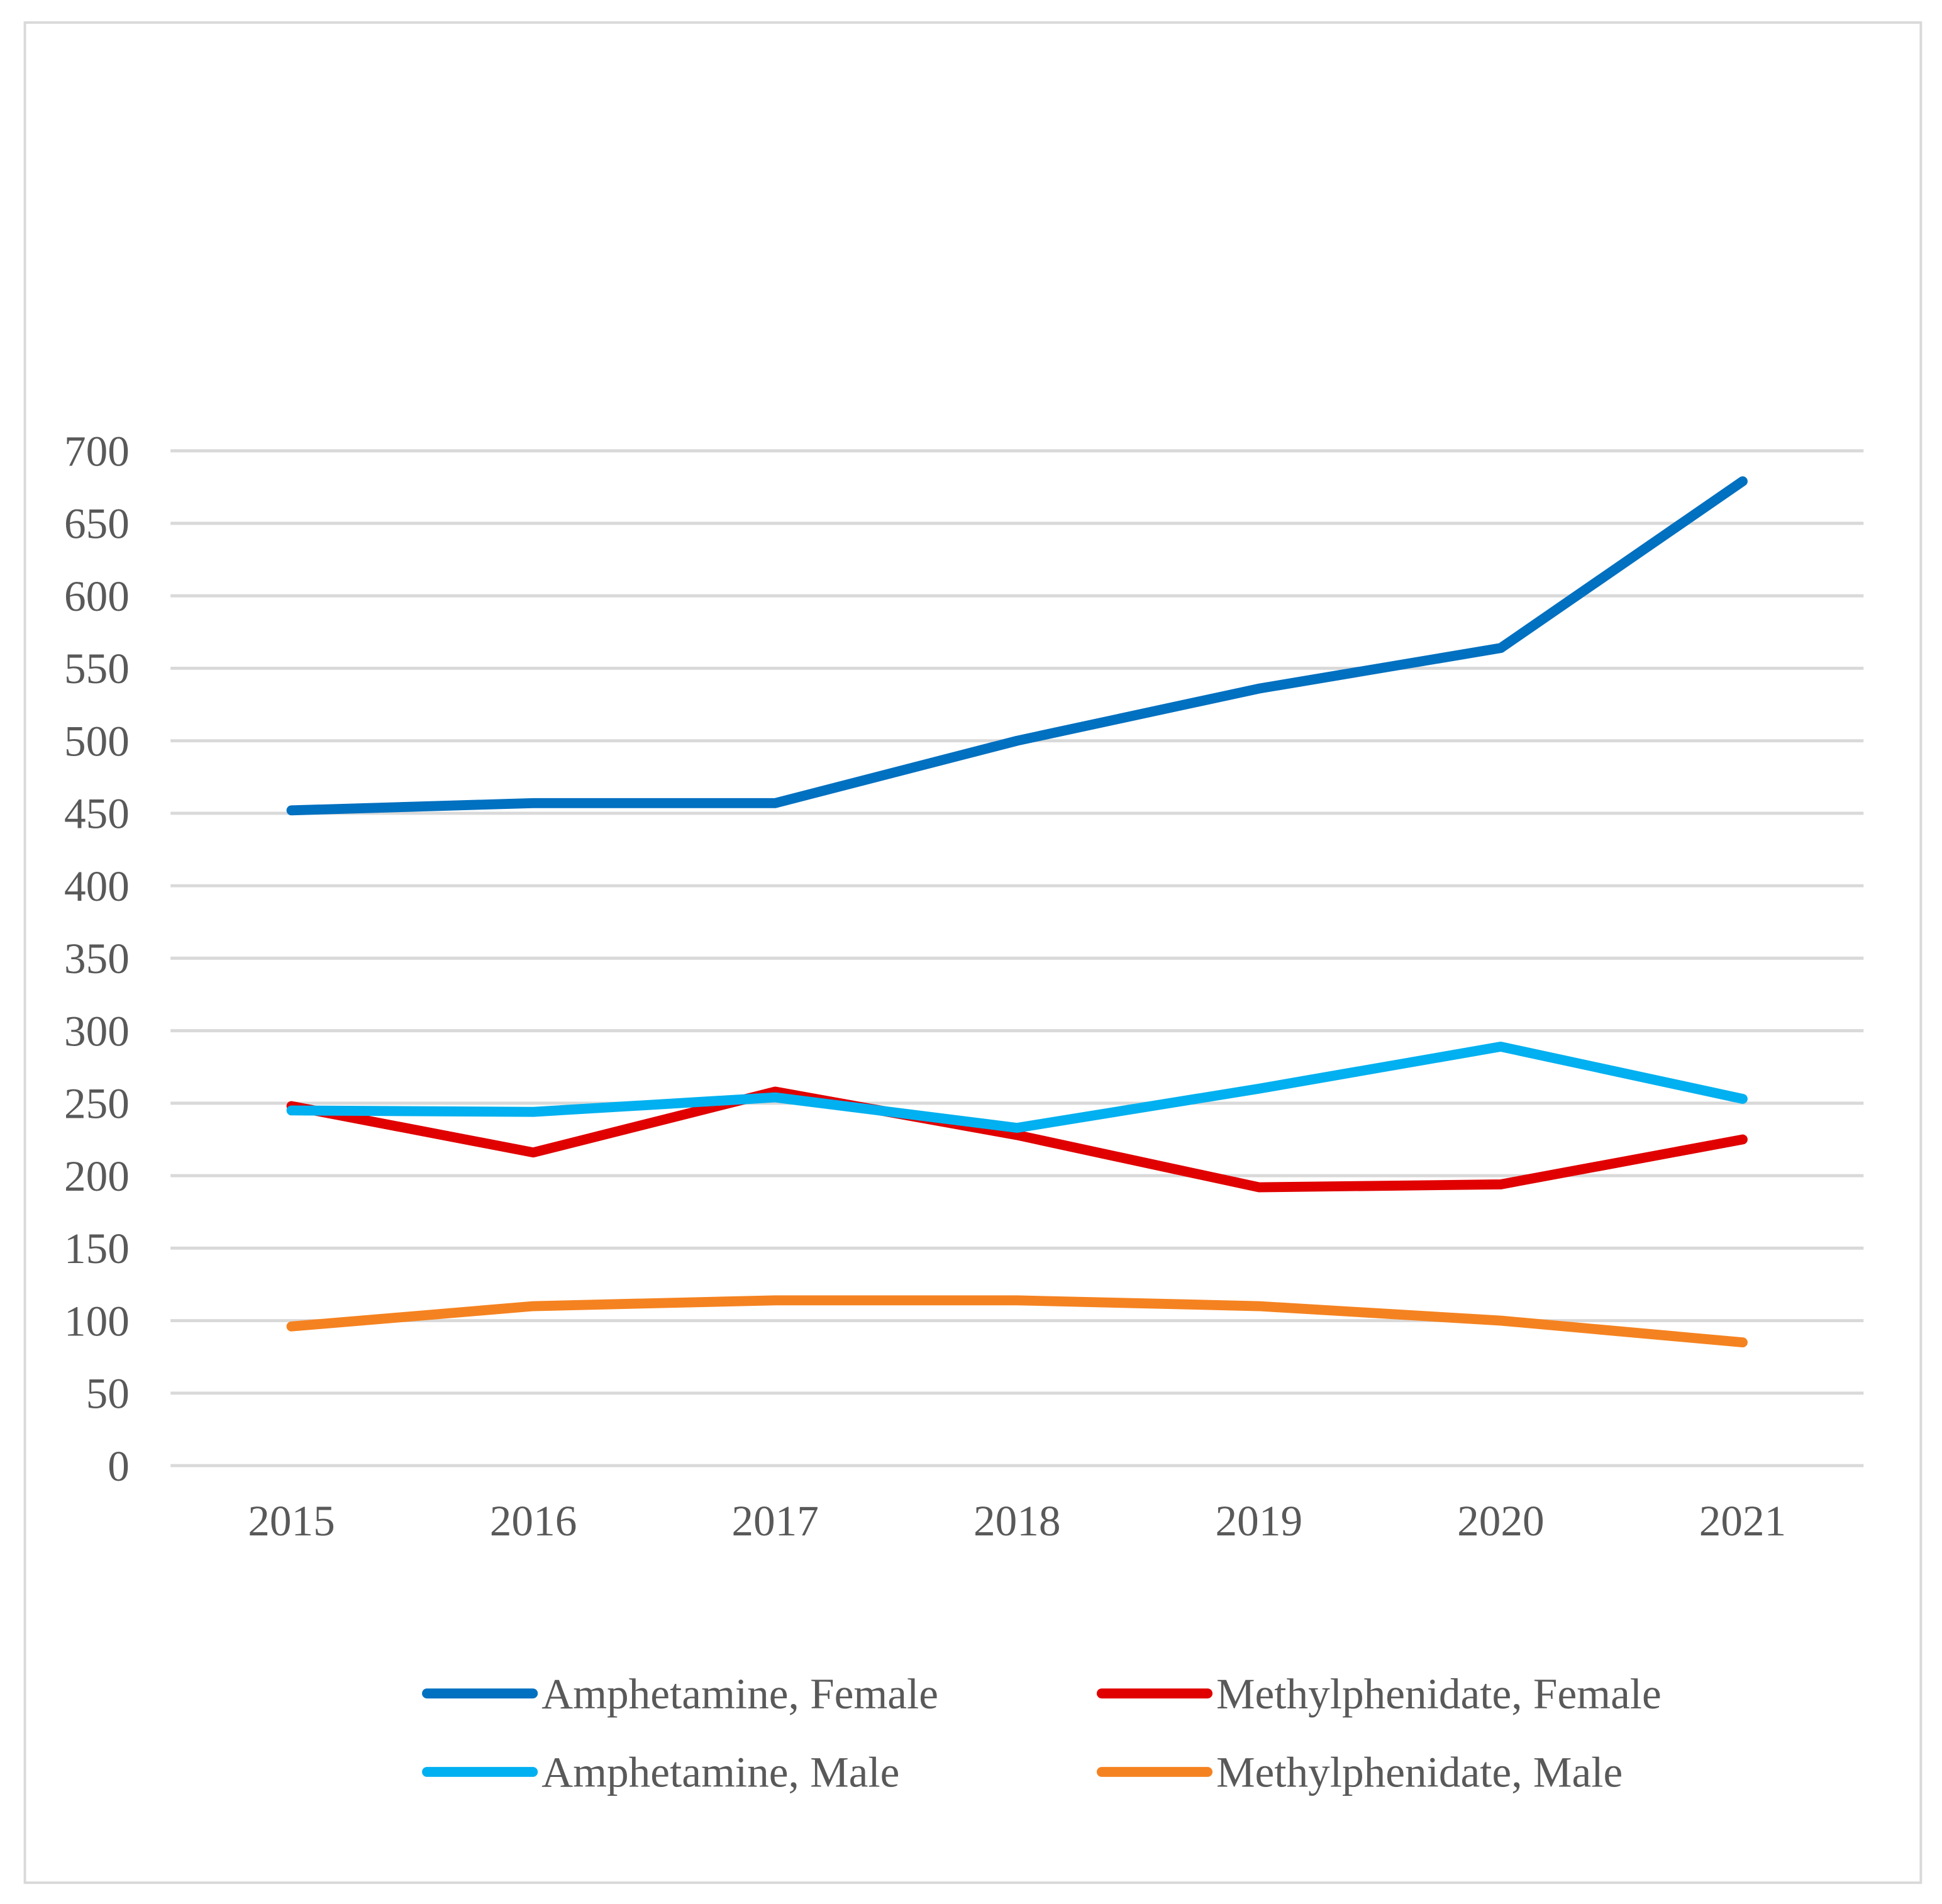 Image resolution: width=1942 pixels, height=1904 pixels. Describe the element at coordinates (97, 668) in the screenshot. I see `y-tick-label: 550` at that location.